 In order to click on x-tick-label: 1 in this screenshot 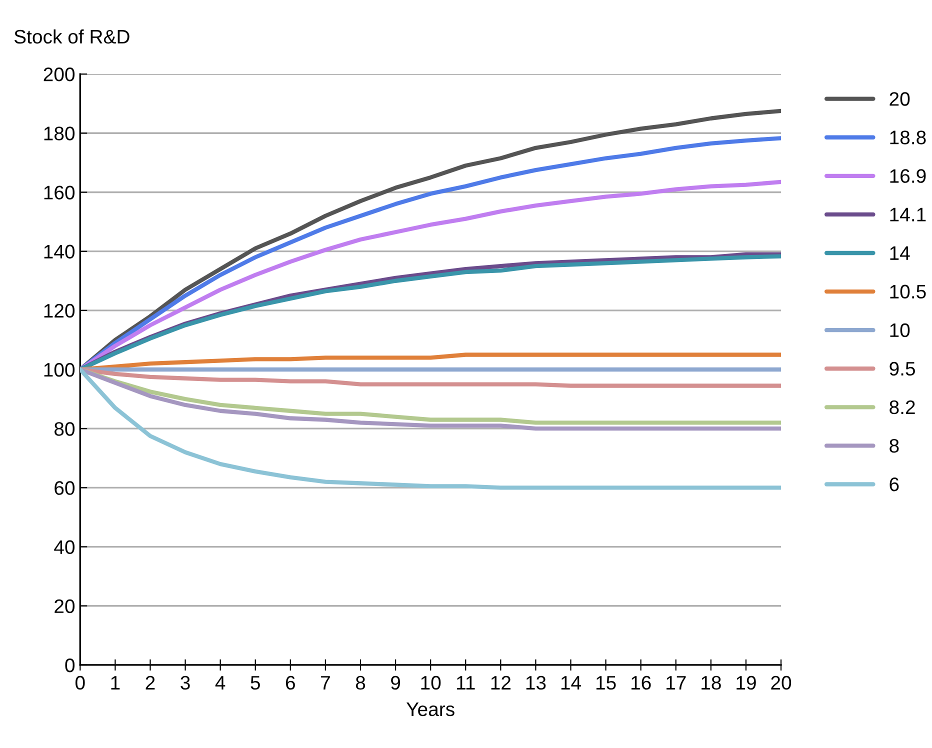, I will do `click(115, 683)`.